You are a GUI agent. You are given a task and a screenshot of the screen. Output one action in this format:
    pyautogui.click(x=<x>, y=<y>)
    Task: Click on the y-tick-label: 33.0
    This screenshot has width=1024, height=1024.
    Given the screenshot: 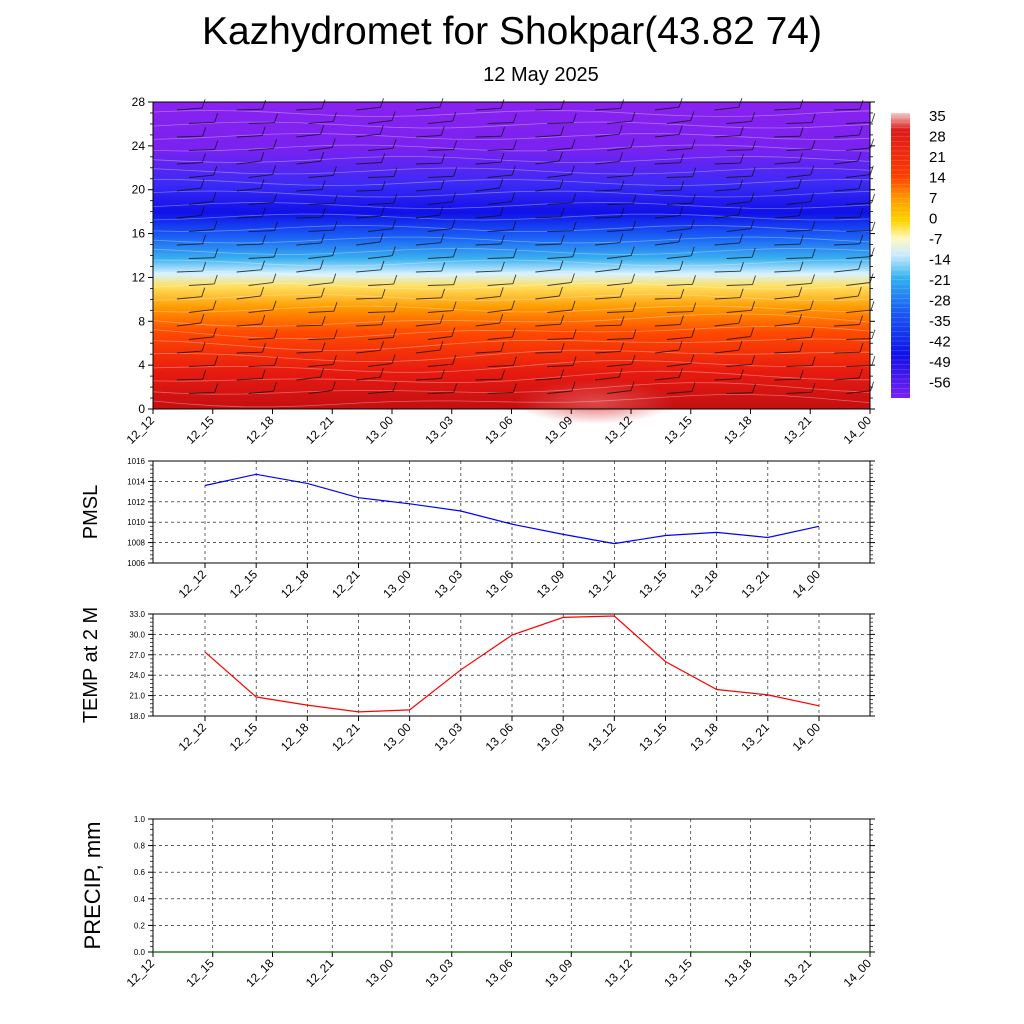 What is the action you would take?
    pyautogui.click(x=137, y=614)
    